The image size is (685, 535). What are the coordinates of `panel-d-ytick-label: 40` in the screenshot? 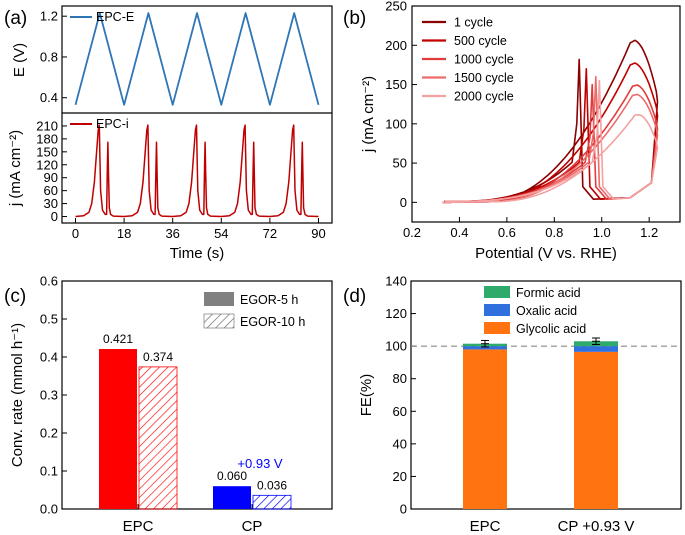 It's located at (400, 443).